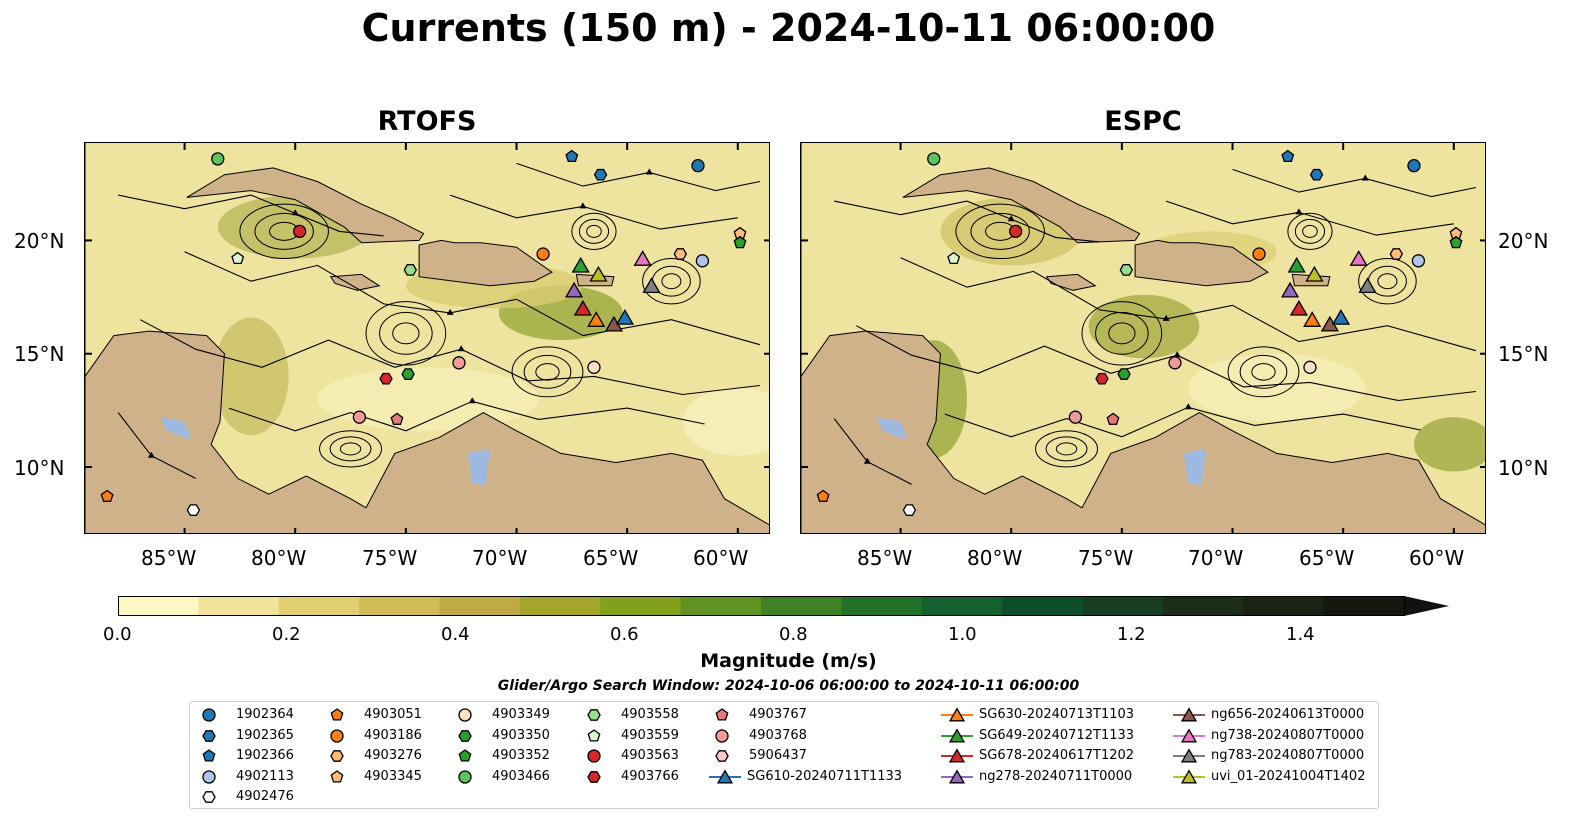 The image size is (1577, 827). I want to click on legend-label: SG678-20240617T1202, so click(1057, 755).